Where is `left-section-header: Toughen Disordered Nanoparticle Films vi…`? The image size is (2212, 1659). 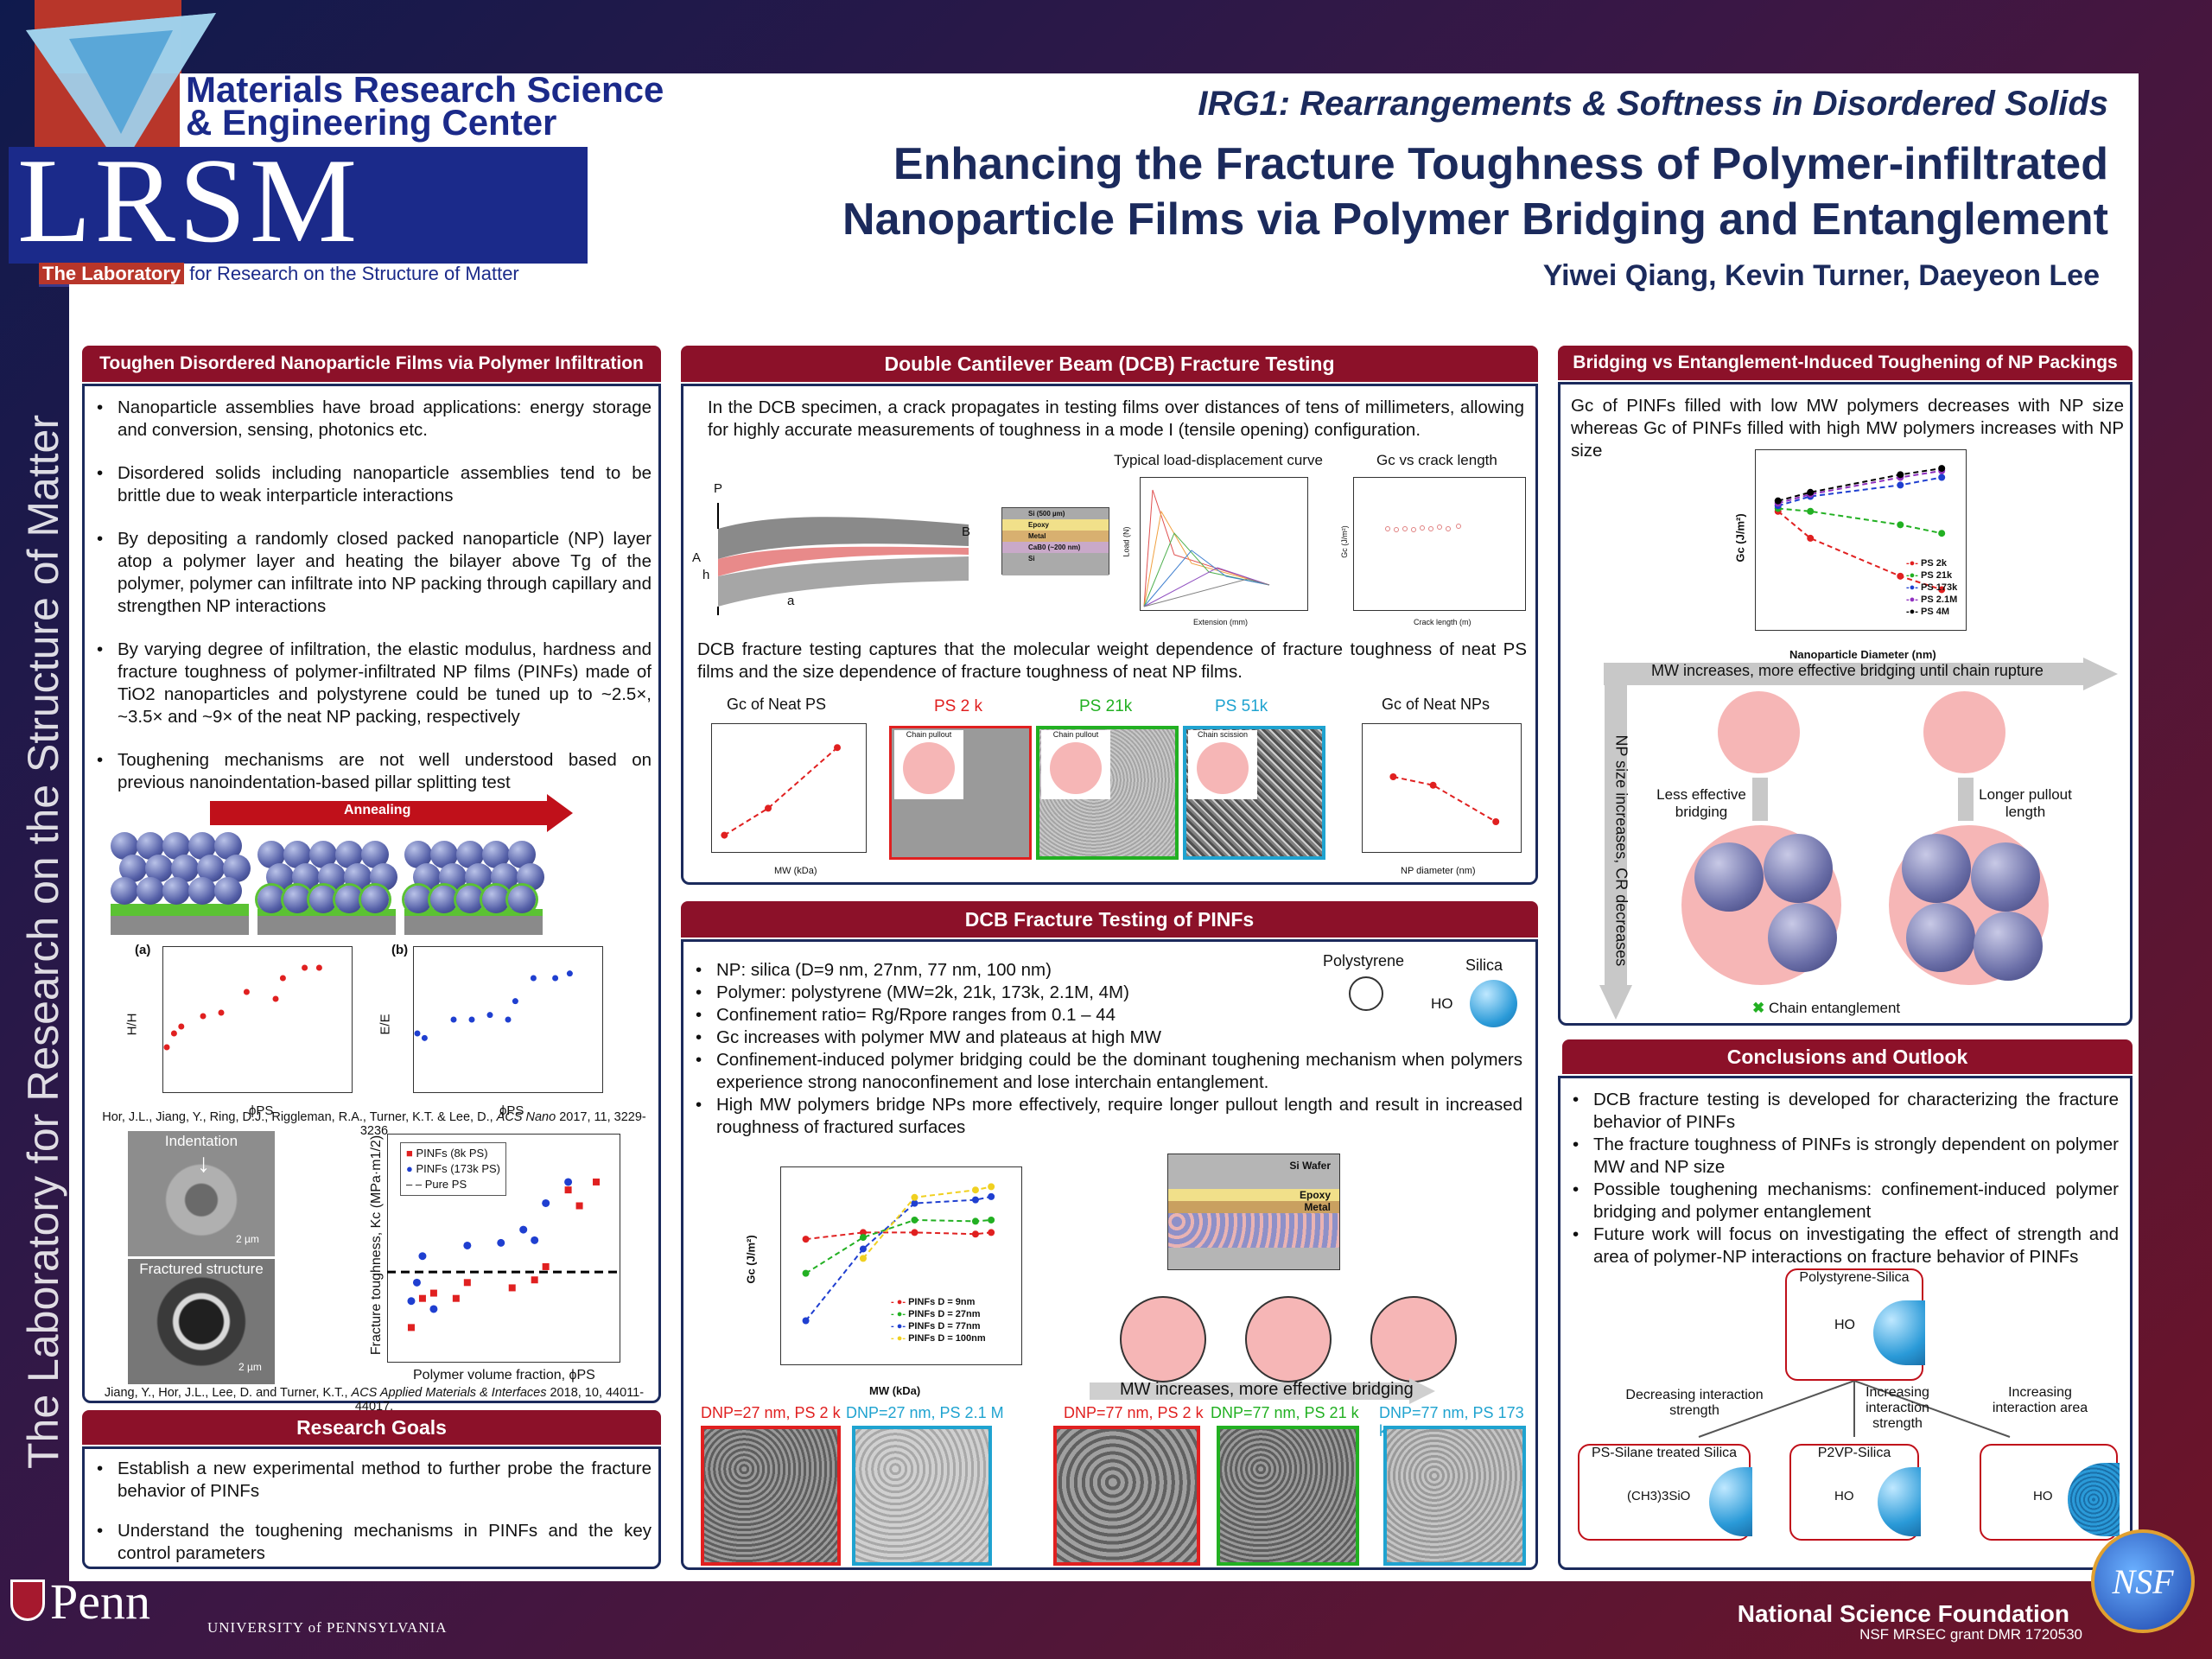
left-section-header: Toughen Disordered Nanoparticle Films vi… is located at coordinates (371, 364).